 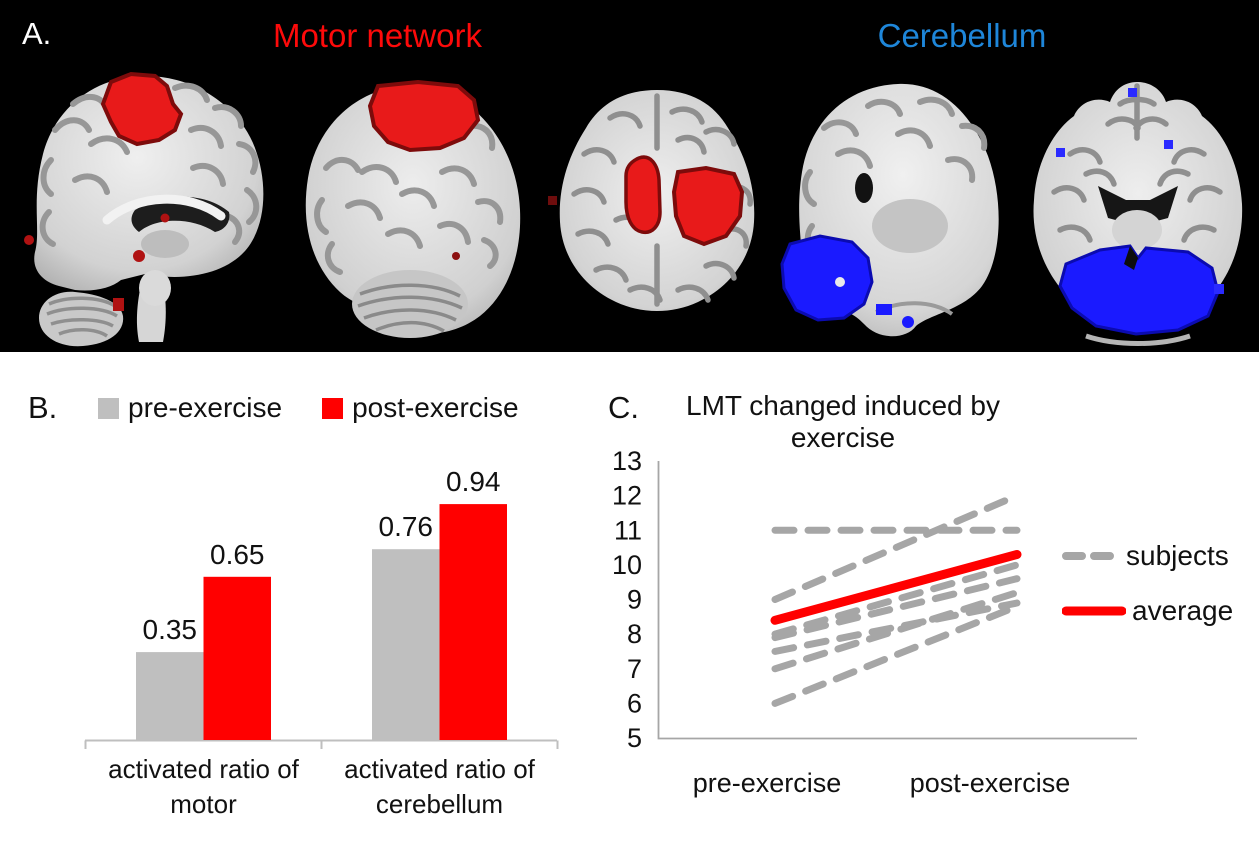 I want to click on brain-slice-sagittal-lateral-motor, so click(x=413, y=208).